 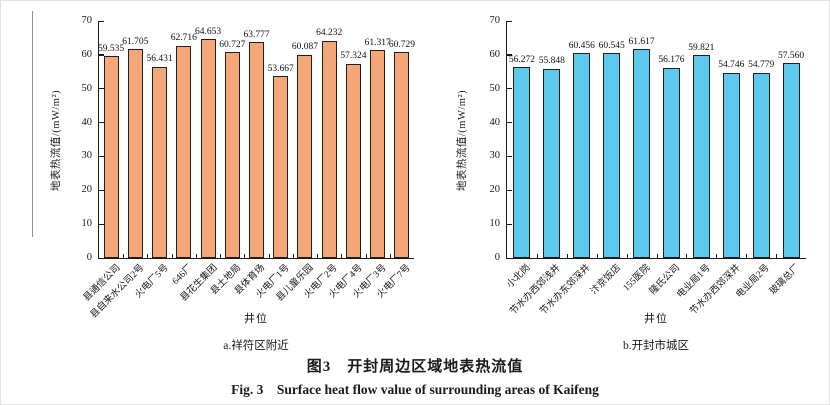 What do you see at coordinates (159, 59) in the screenshot?
I see `bar-value-label: 56.431` at bounding box center [159, 59].